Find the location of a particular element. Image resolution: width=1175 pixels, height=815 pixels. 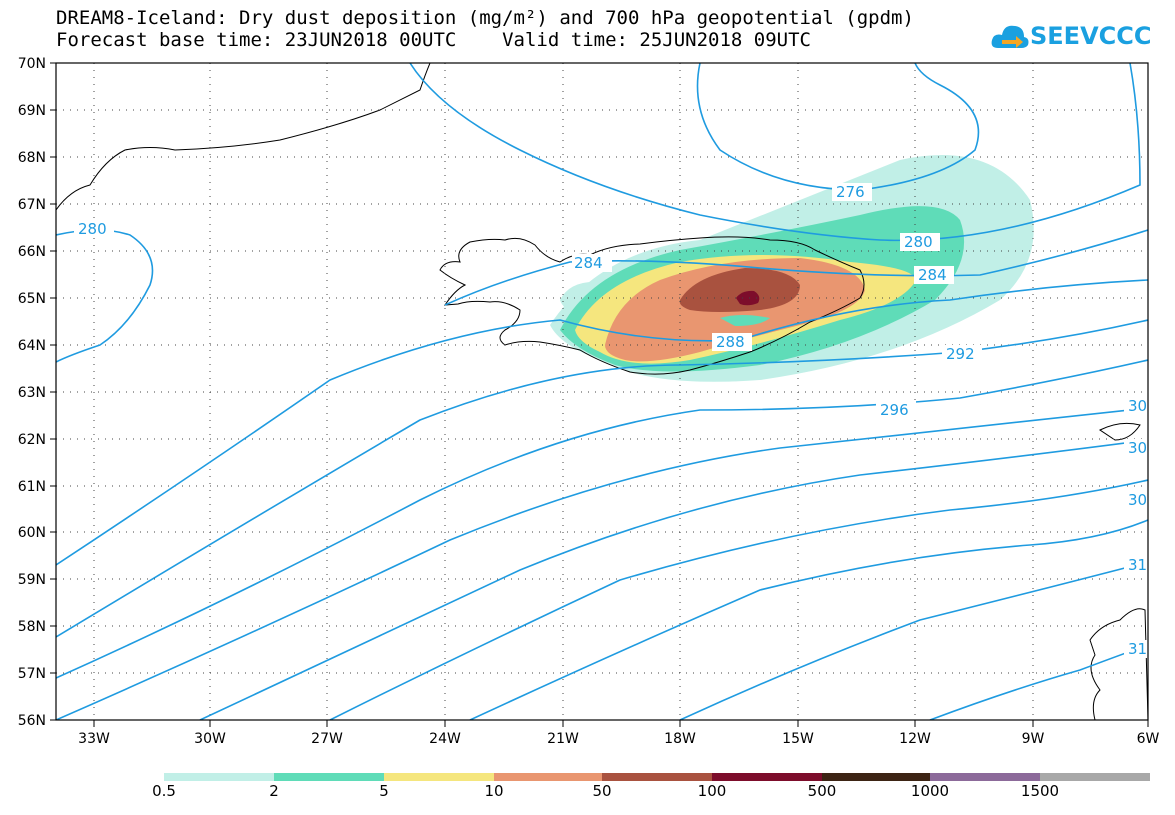

longitude-labels: 33W 30W 27W 24W 21W 18W 15W 12W 9W 6W is located at coordinates (618, 739).